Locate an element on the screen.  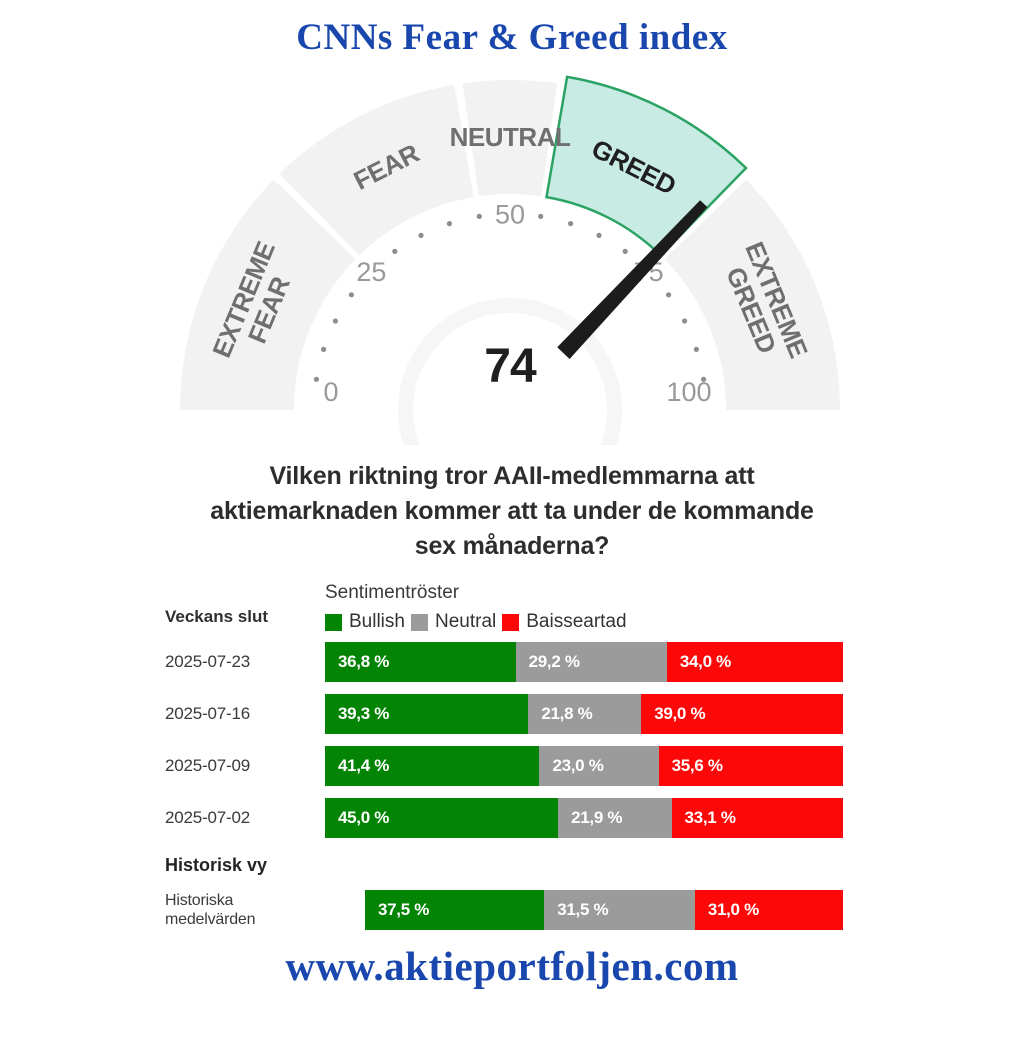
bar-segment-bullish: 36,8 % is located at coordinates (420, 662).